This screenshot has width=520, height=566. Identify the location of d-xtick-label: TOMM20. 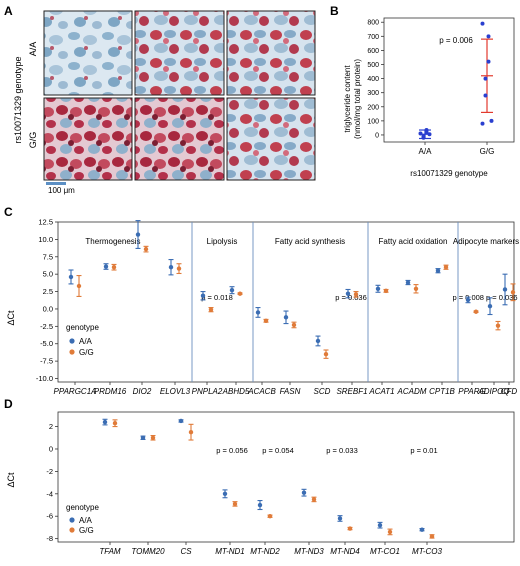
(148, 551).